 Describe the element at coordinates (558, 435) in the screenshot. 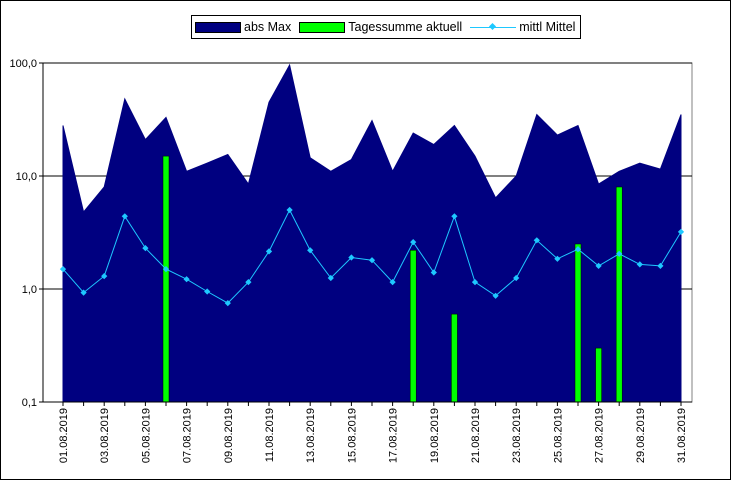

I see `x-tick-label: 25.08.2019` at that location.